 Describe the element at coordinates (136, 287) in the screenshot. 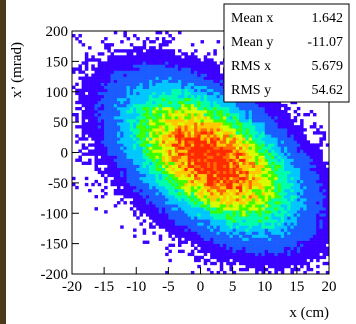

I see `x-tick-label: -10` at that location.